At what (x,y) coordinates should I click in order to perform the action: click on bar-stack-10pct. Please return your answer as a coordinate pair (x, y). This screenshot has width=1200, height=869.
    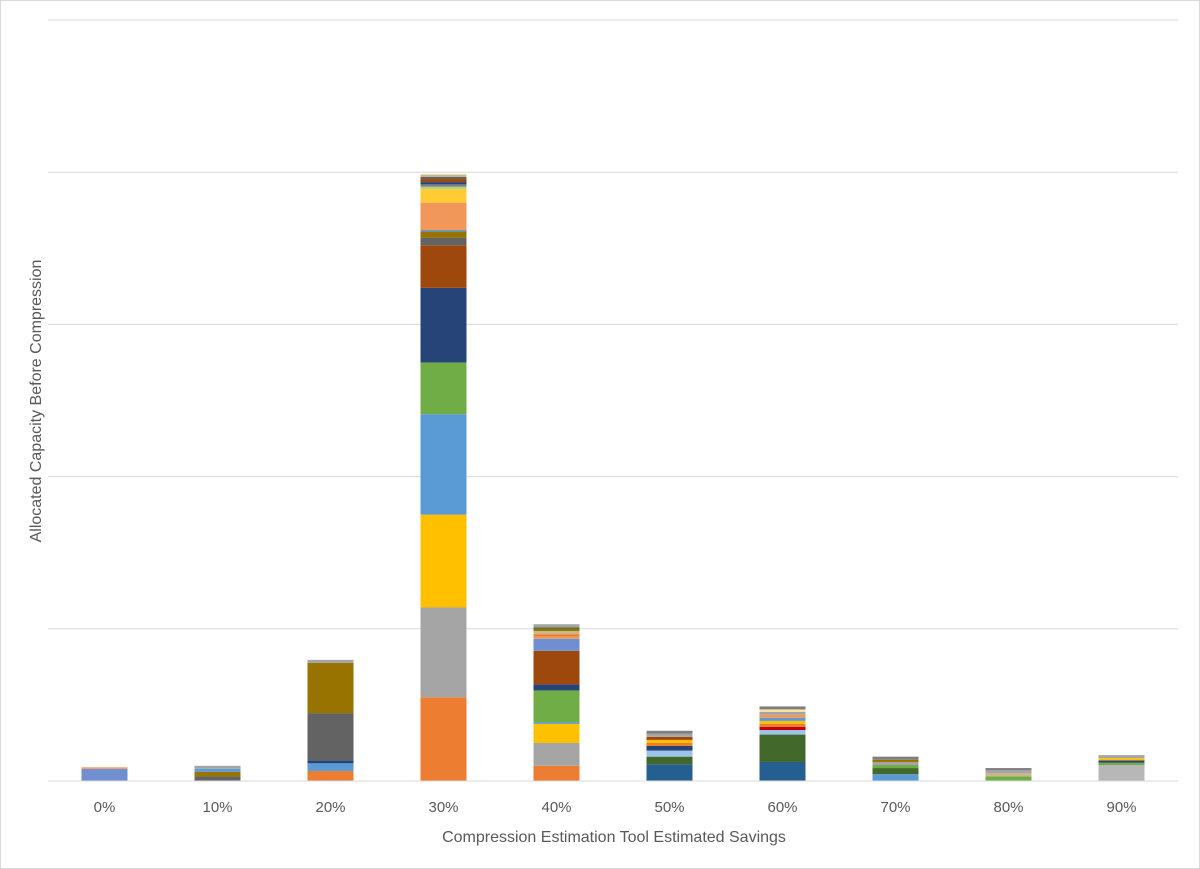
    Looking at the image, I should click on (217, 773).